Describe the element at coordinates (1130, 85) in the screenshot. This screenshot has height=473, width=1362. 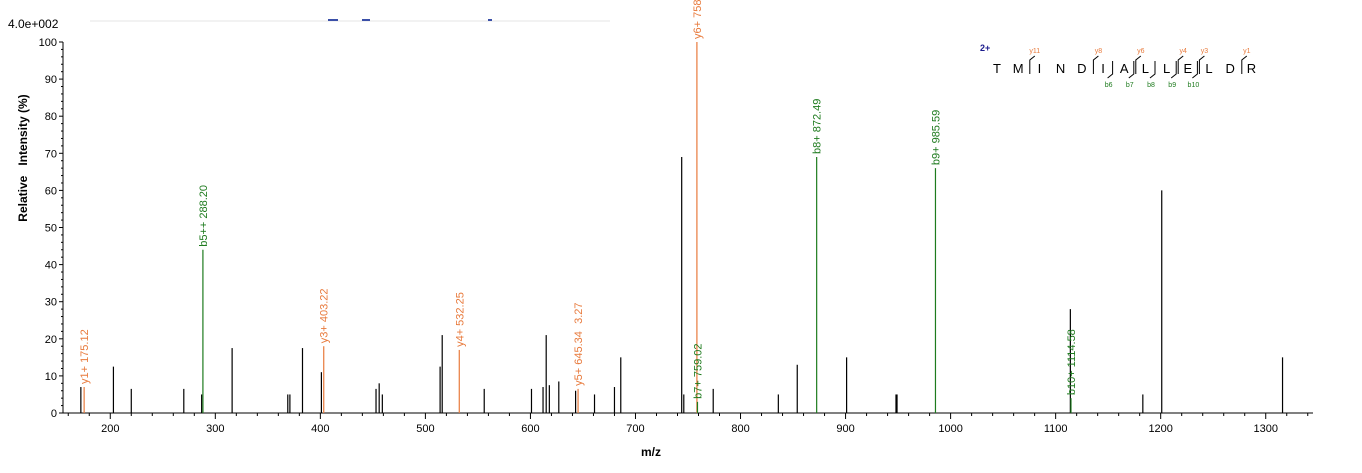
I see `b-ion-label: b7` at that location.